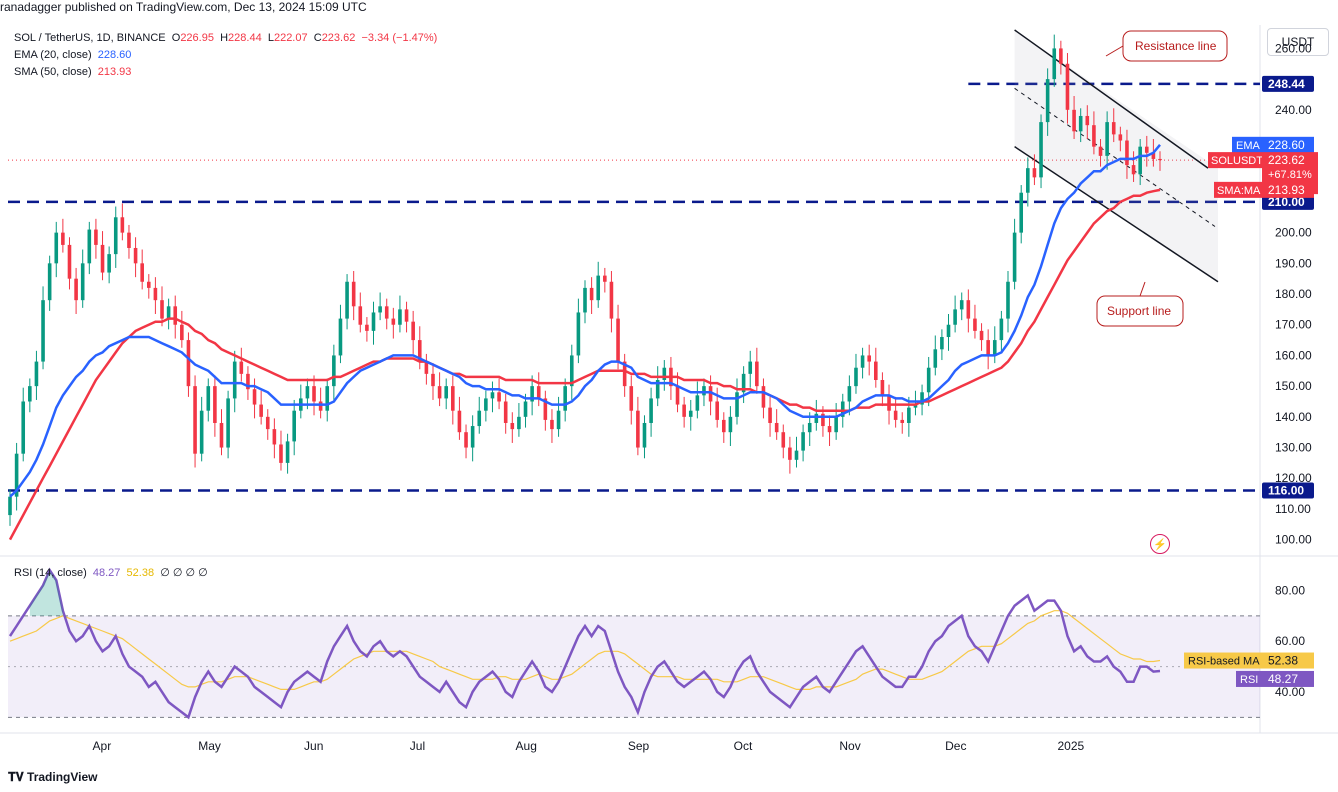 The image size is (1338, 792). What do you see at coordinates (955, 746) in the screenshot?
I see `time-tick-label: Dec` at bounding box center [955, 746].